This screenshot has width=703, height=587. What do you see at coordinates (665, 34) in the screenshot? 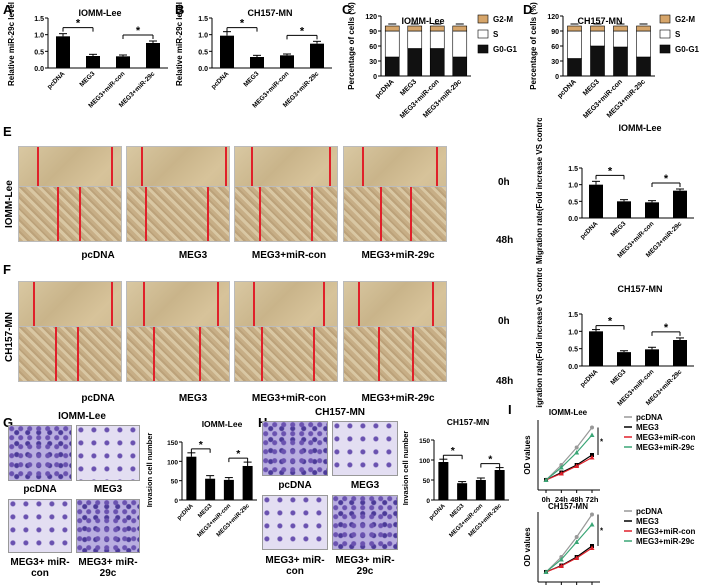
I see `legend-swatch` at bounding box center [665, 34].